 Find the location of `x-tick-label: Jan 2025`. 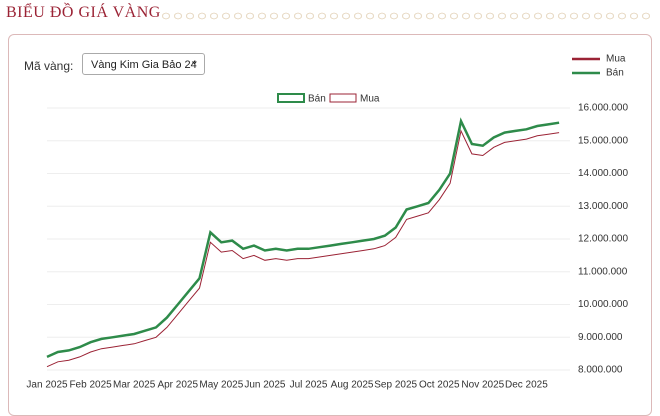

x-tick-label: Jan 2025 is located at coordinates (47, 385).